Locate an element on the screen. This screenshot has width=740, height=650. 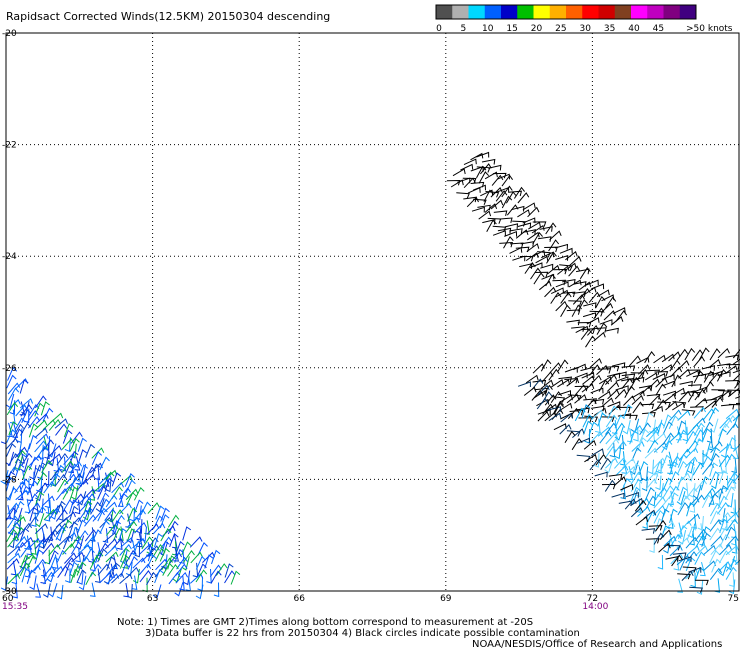
speed-legend: 0 5 10 15 20 25 30 35 40 45 >50 knots is located at coordinates (584, 19).